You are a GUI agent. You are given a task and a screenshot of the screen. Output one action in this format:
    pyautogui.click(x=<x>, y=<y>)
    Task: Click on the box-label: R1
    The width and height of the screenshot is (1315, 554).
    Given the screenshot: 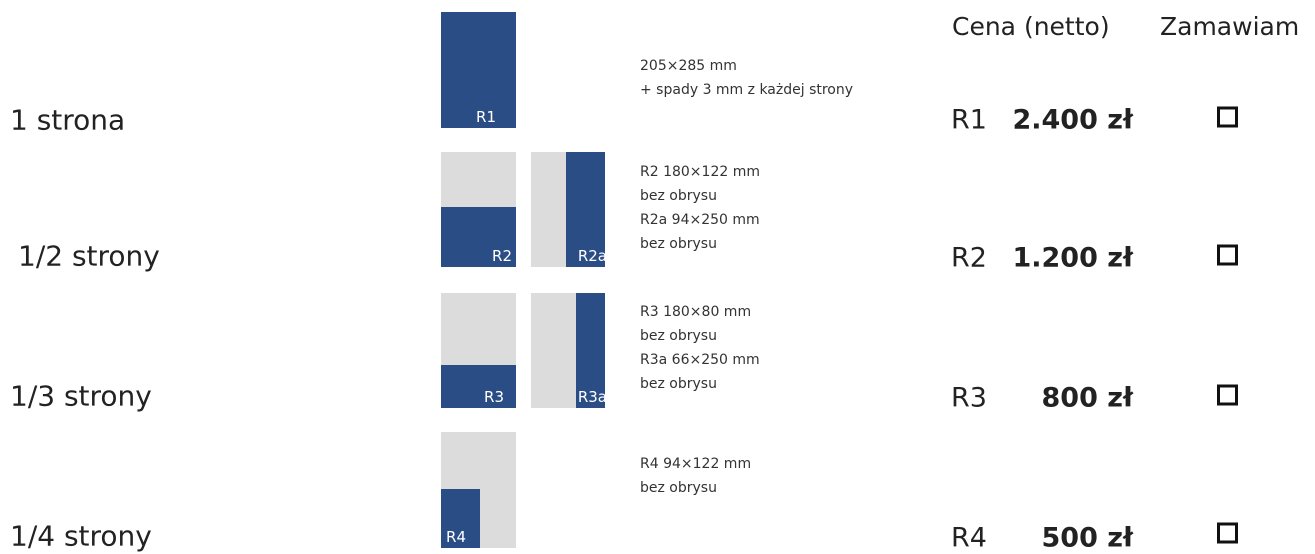 What is the action you would take?
    pyautogui.click(x=486, y=117)
    